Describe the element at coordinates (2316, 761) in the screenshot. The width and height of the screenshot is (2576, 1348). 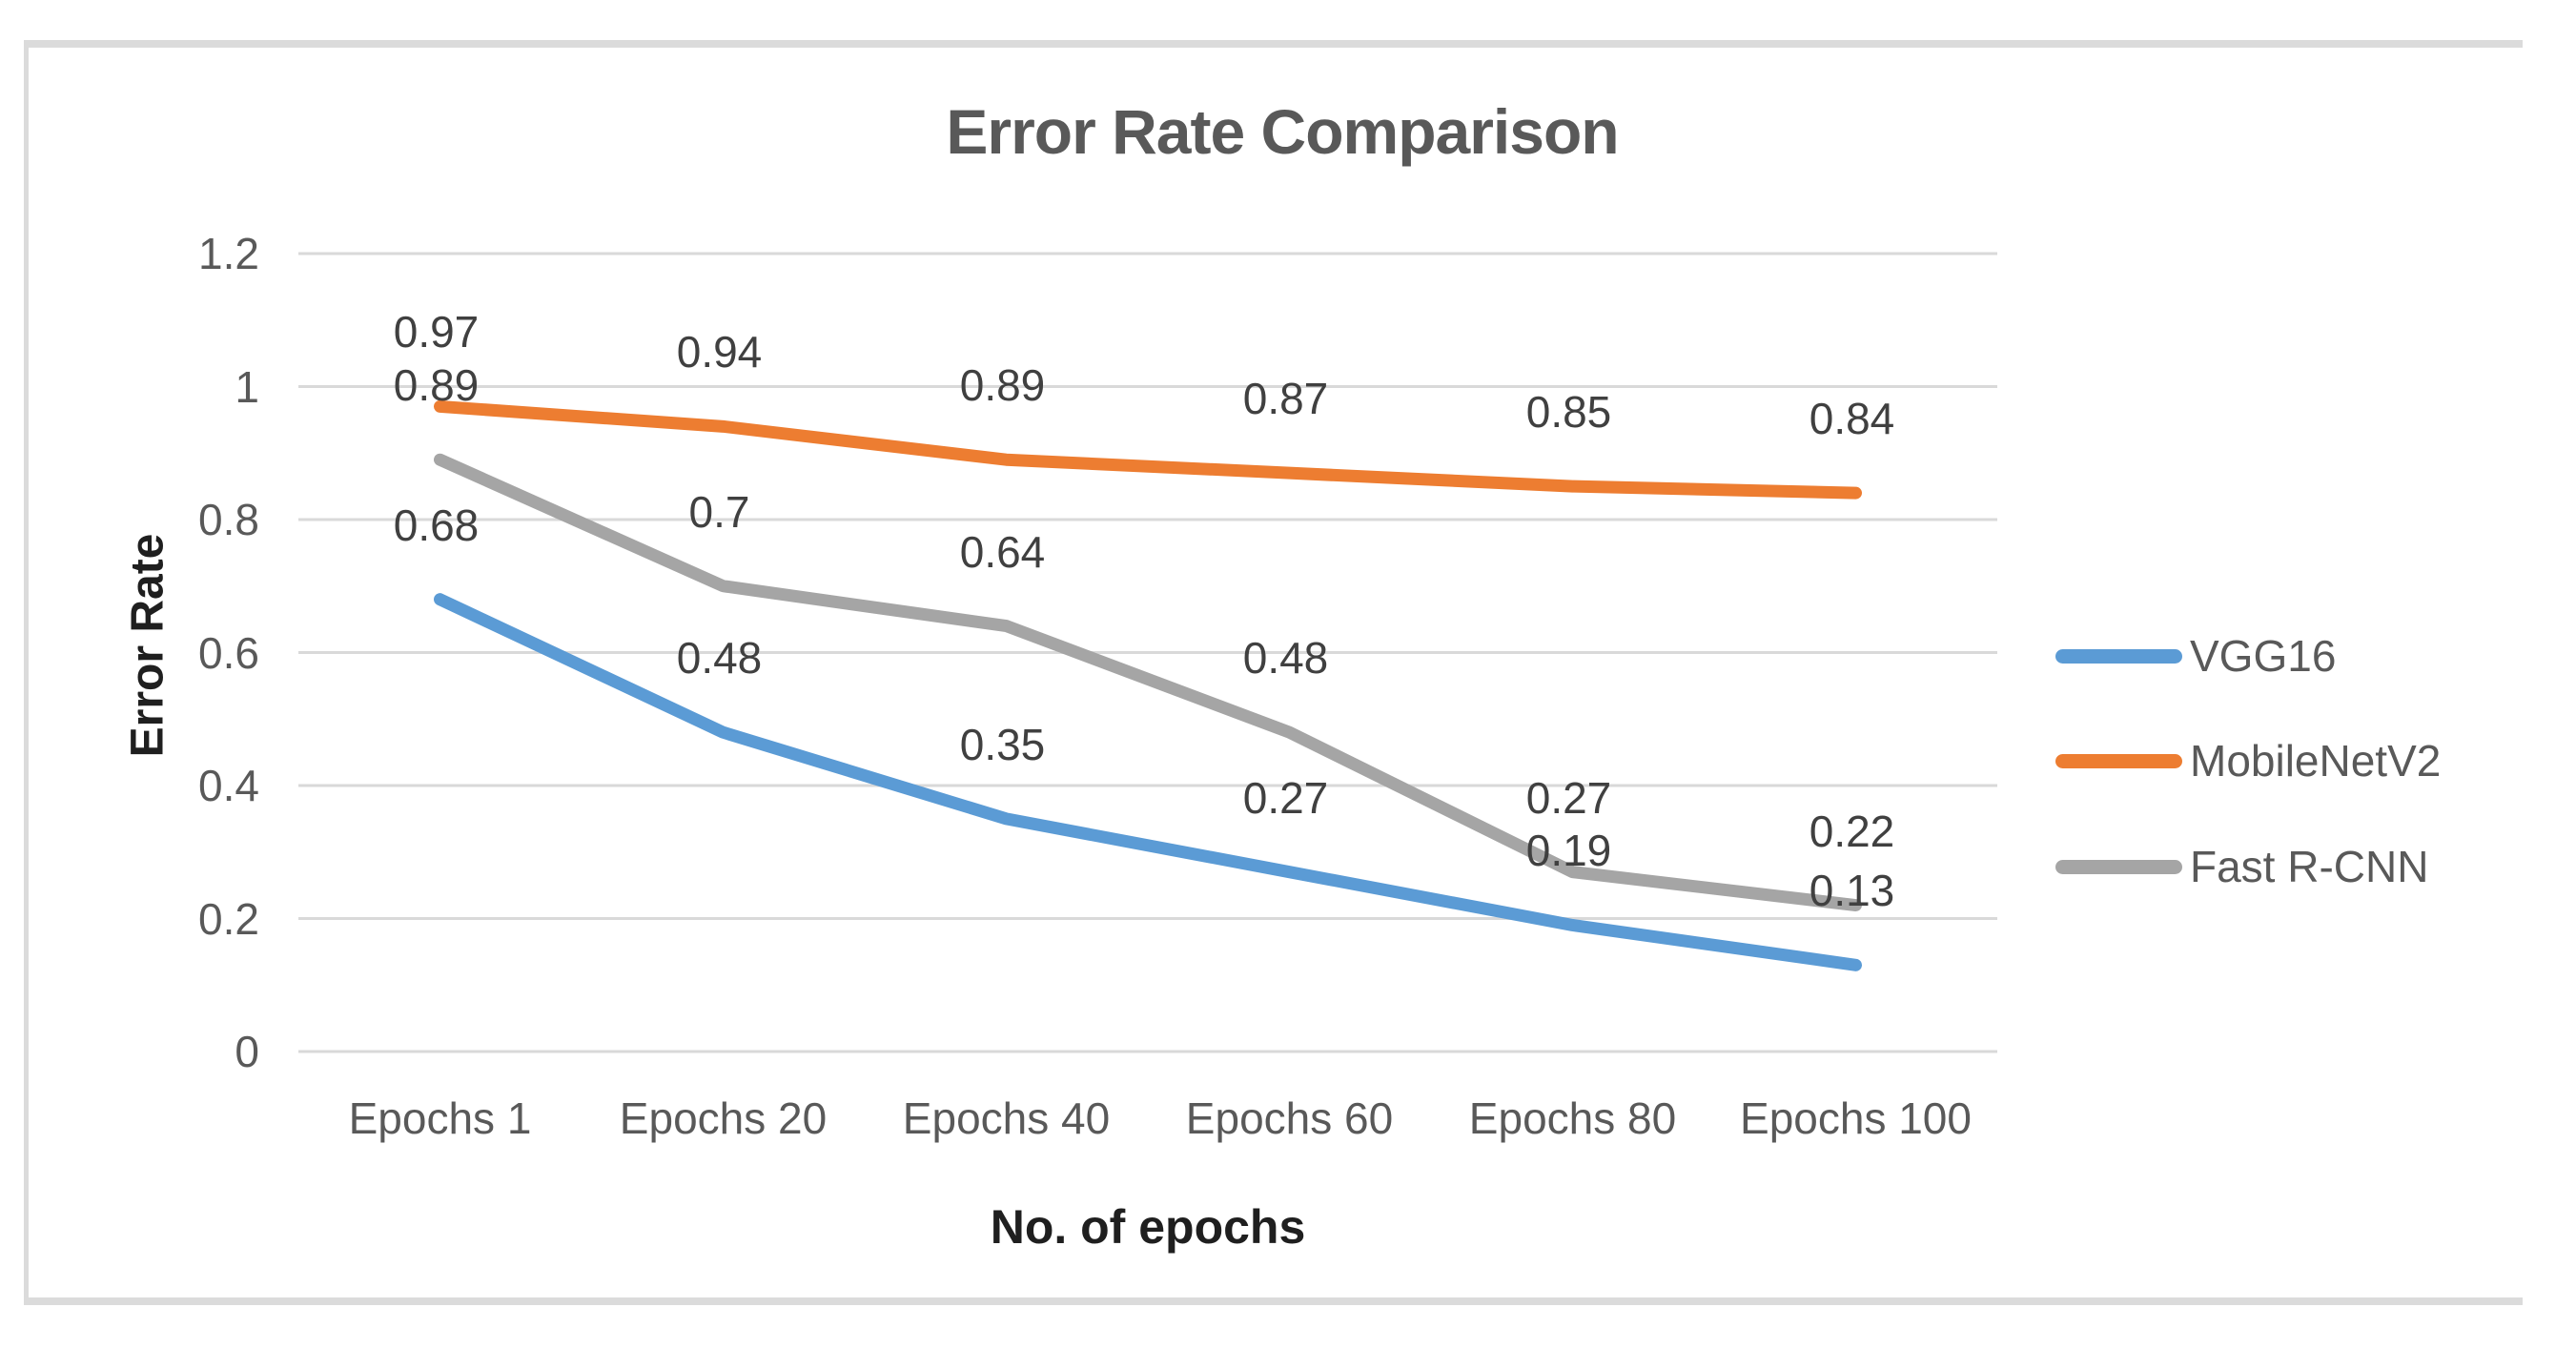
I see `legend-label: MobileNetV2` at that location.